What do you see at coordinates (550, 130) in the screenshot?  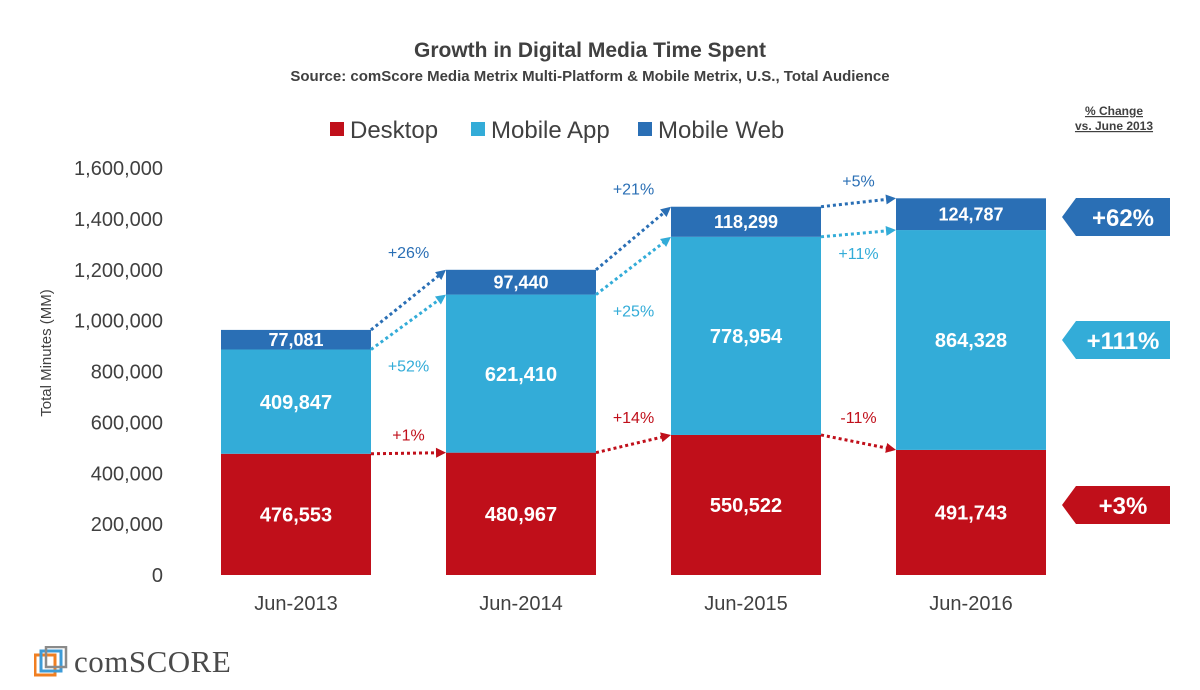 I see `legend-label-mobile-app: Mobile App` at bounding box center [550, 130].